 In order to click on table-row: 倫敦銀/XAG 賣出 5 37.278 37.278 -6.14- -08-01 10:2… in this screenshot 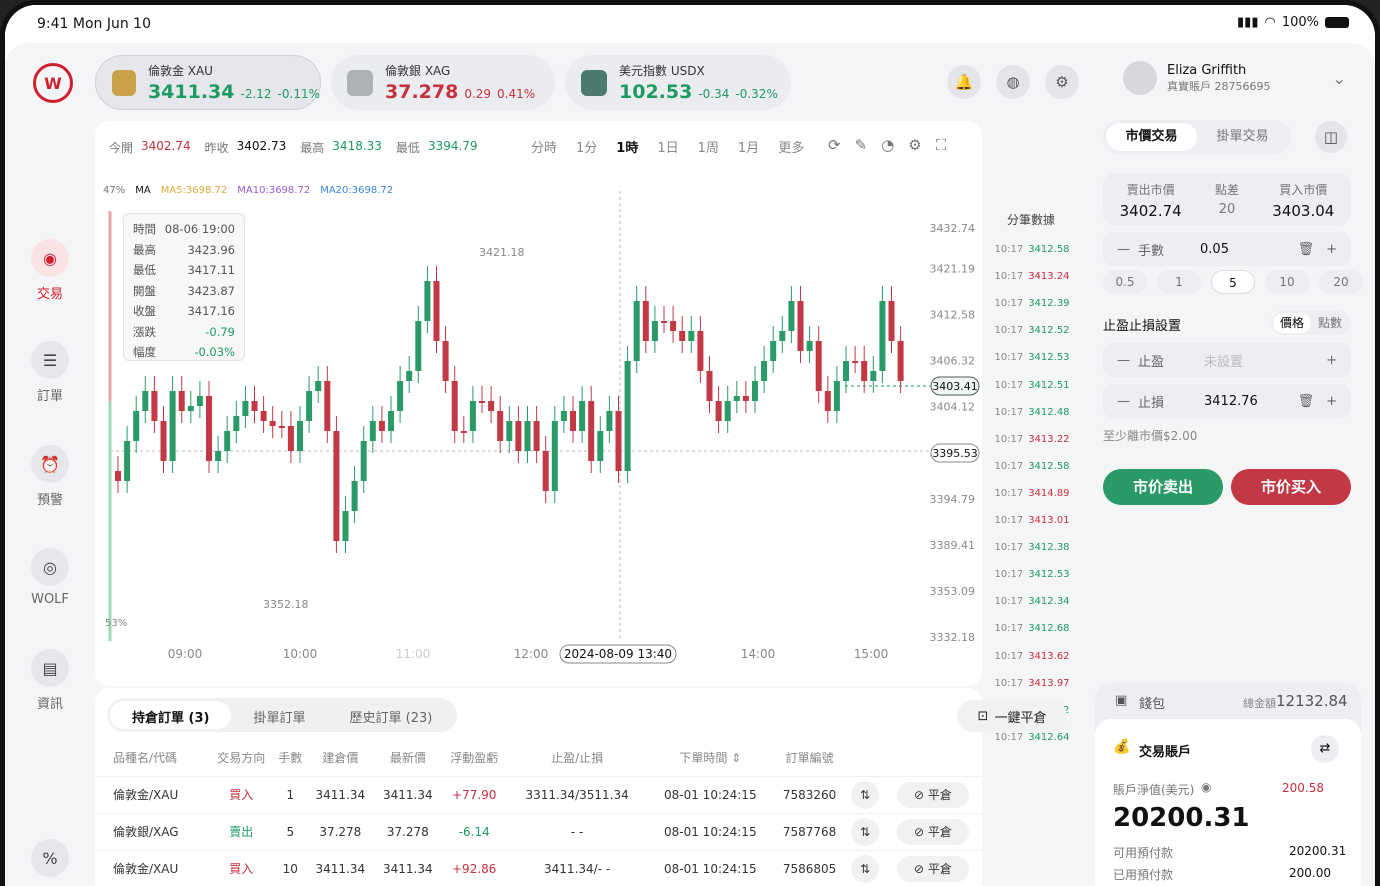, I will do `click(538, 831)`.